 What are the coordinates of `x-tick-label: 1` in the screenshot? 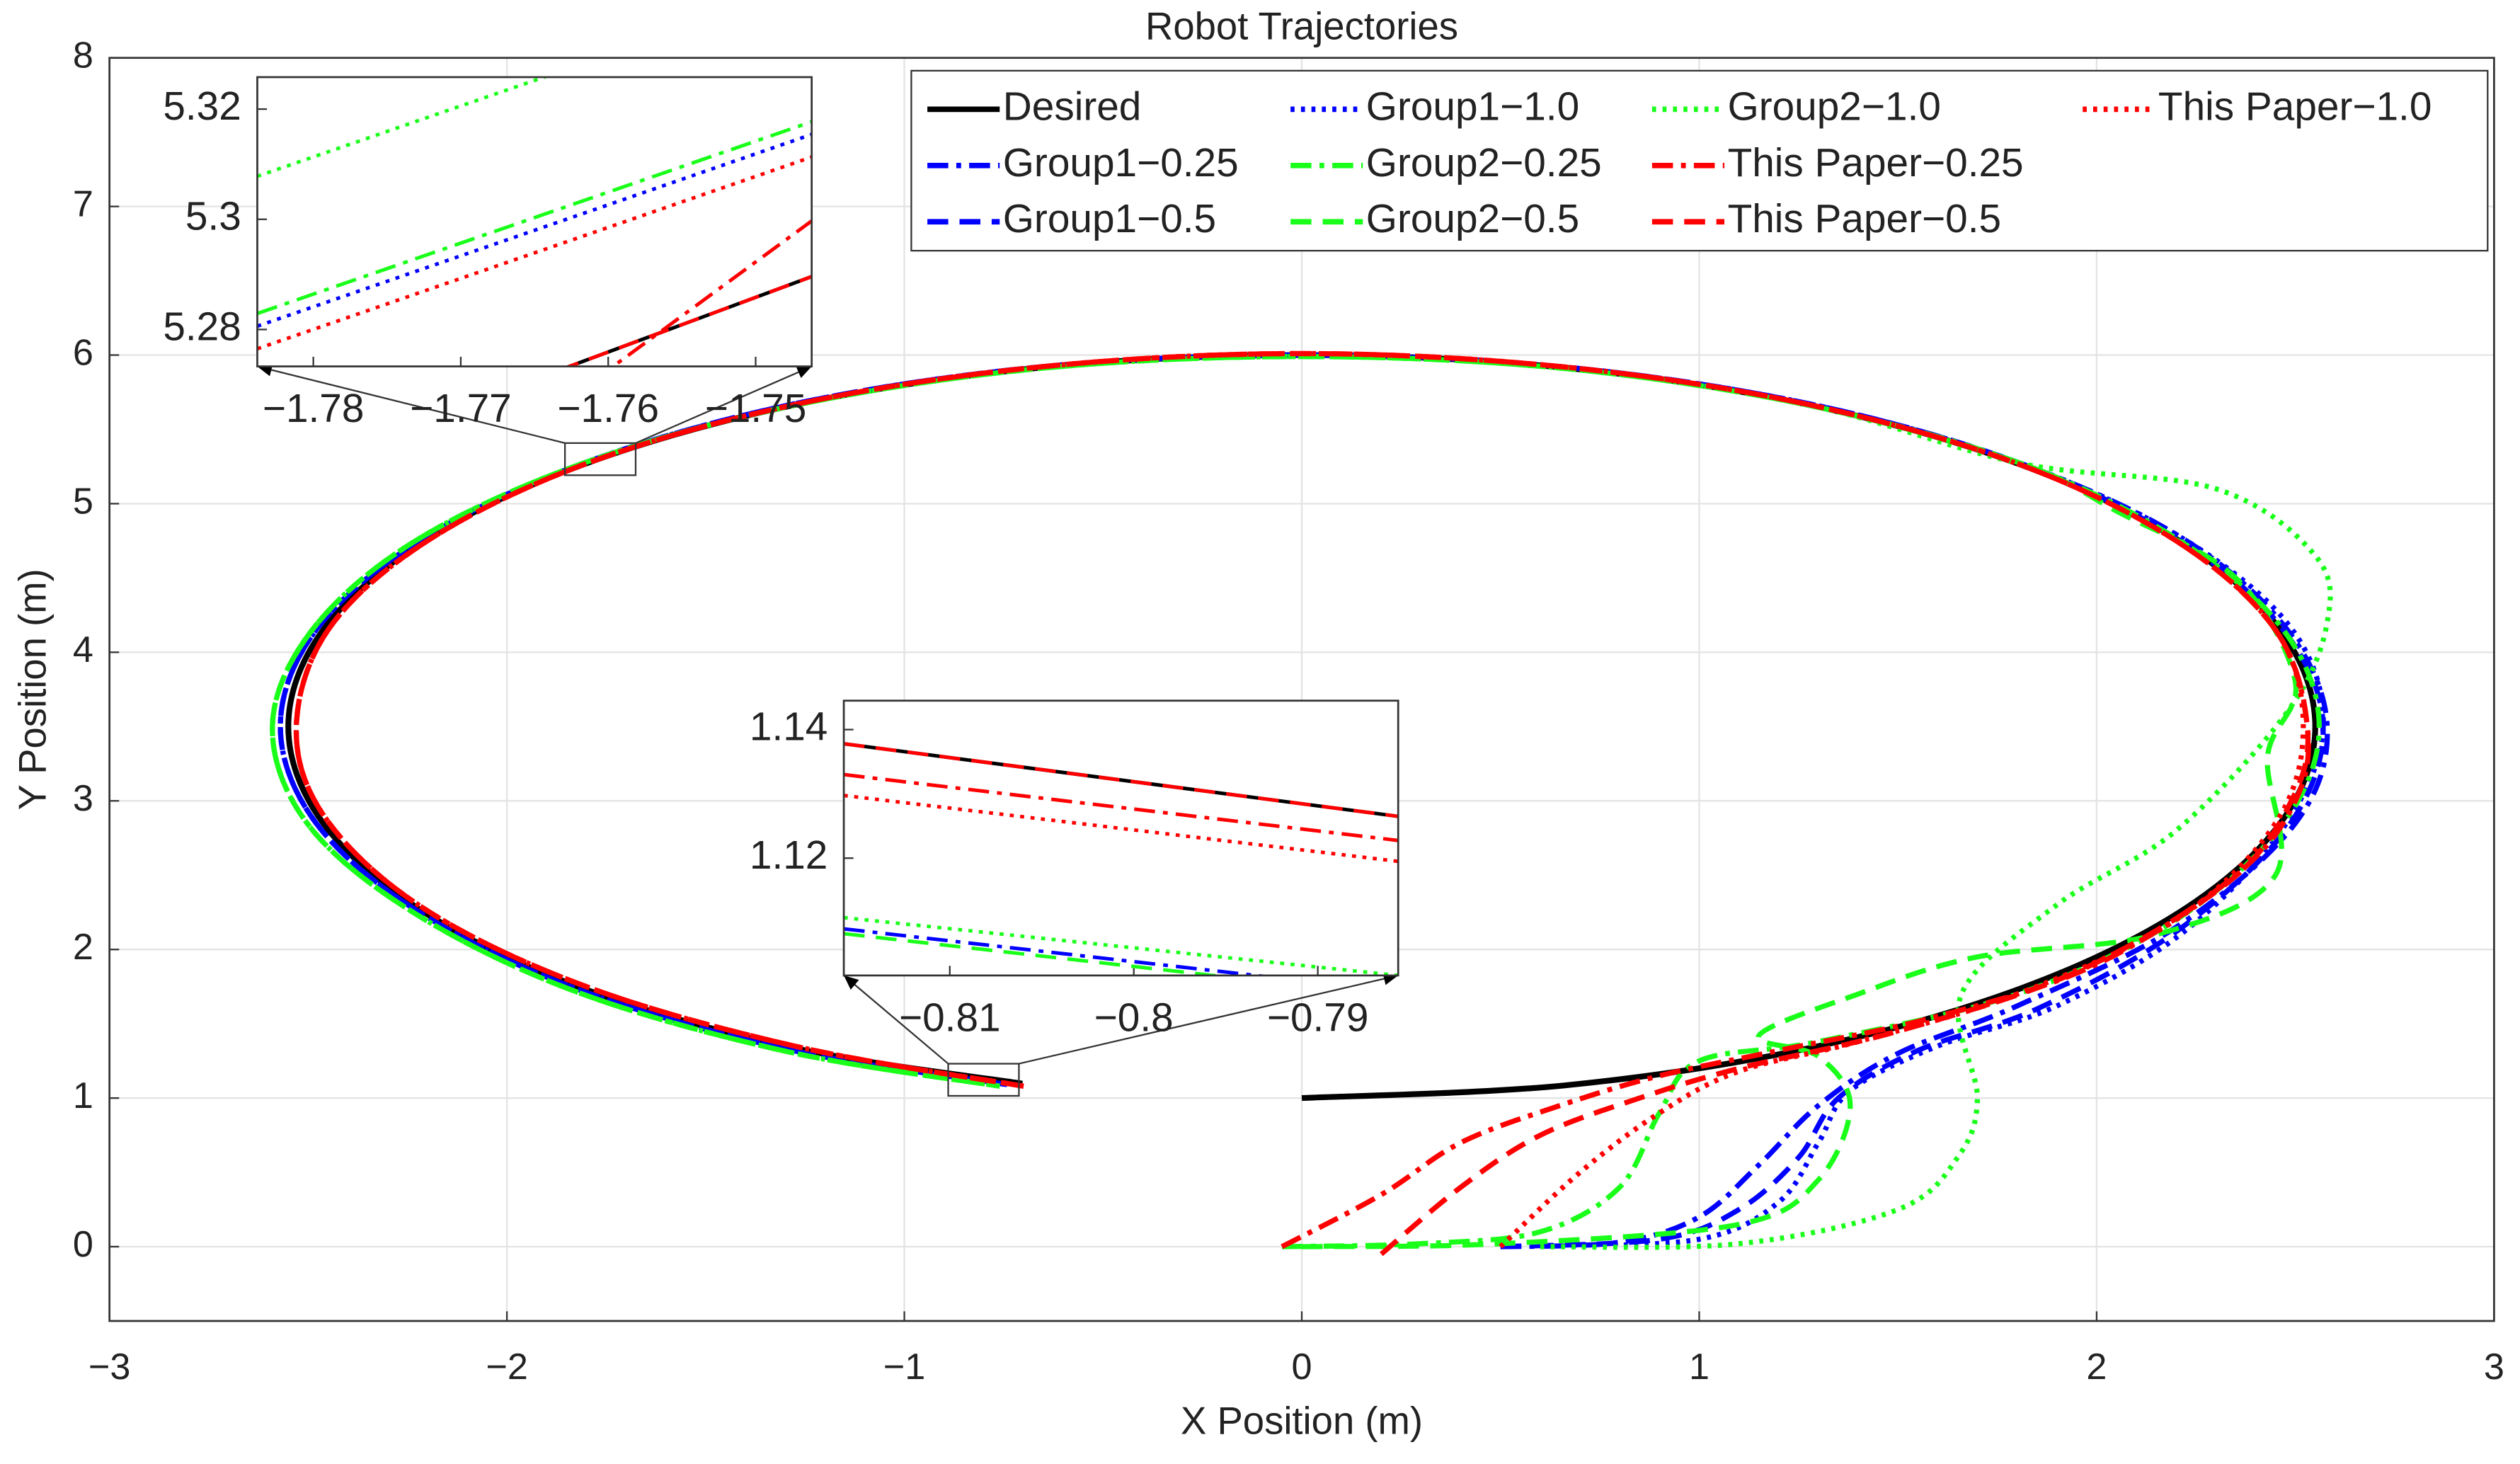 It's located at (1699, 1367).